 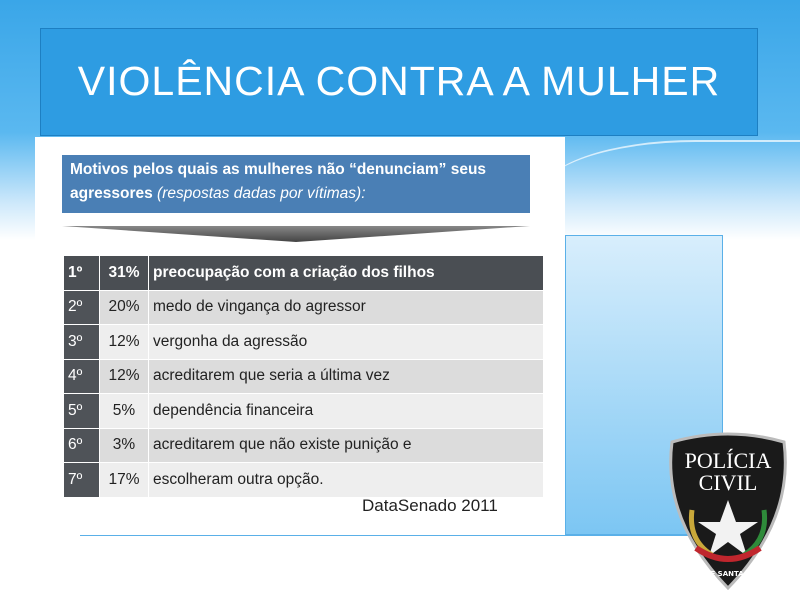 What do you see at coordinates (728, 511) in the screenshot?
I see `policia-civil-badge-logo: POLÍCIA CIVIL ESTADO DE SANTA CATARINA` at bounding box center [728, 511].